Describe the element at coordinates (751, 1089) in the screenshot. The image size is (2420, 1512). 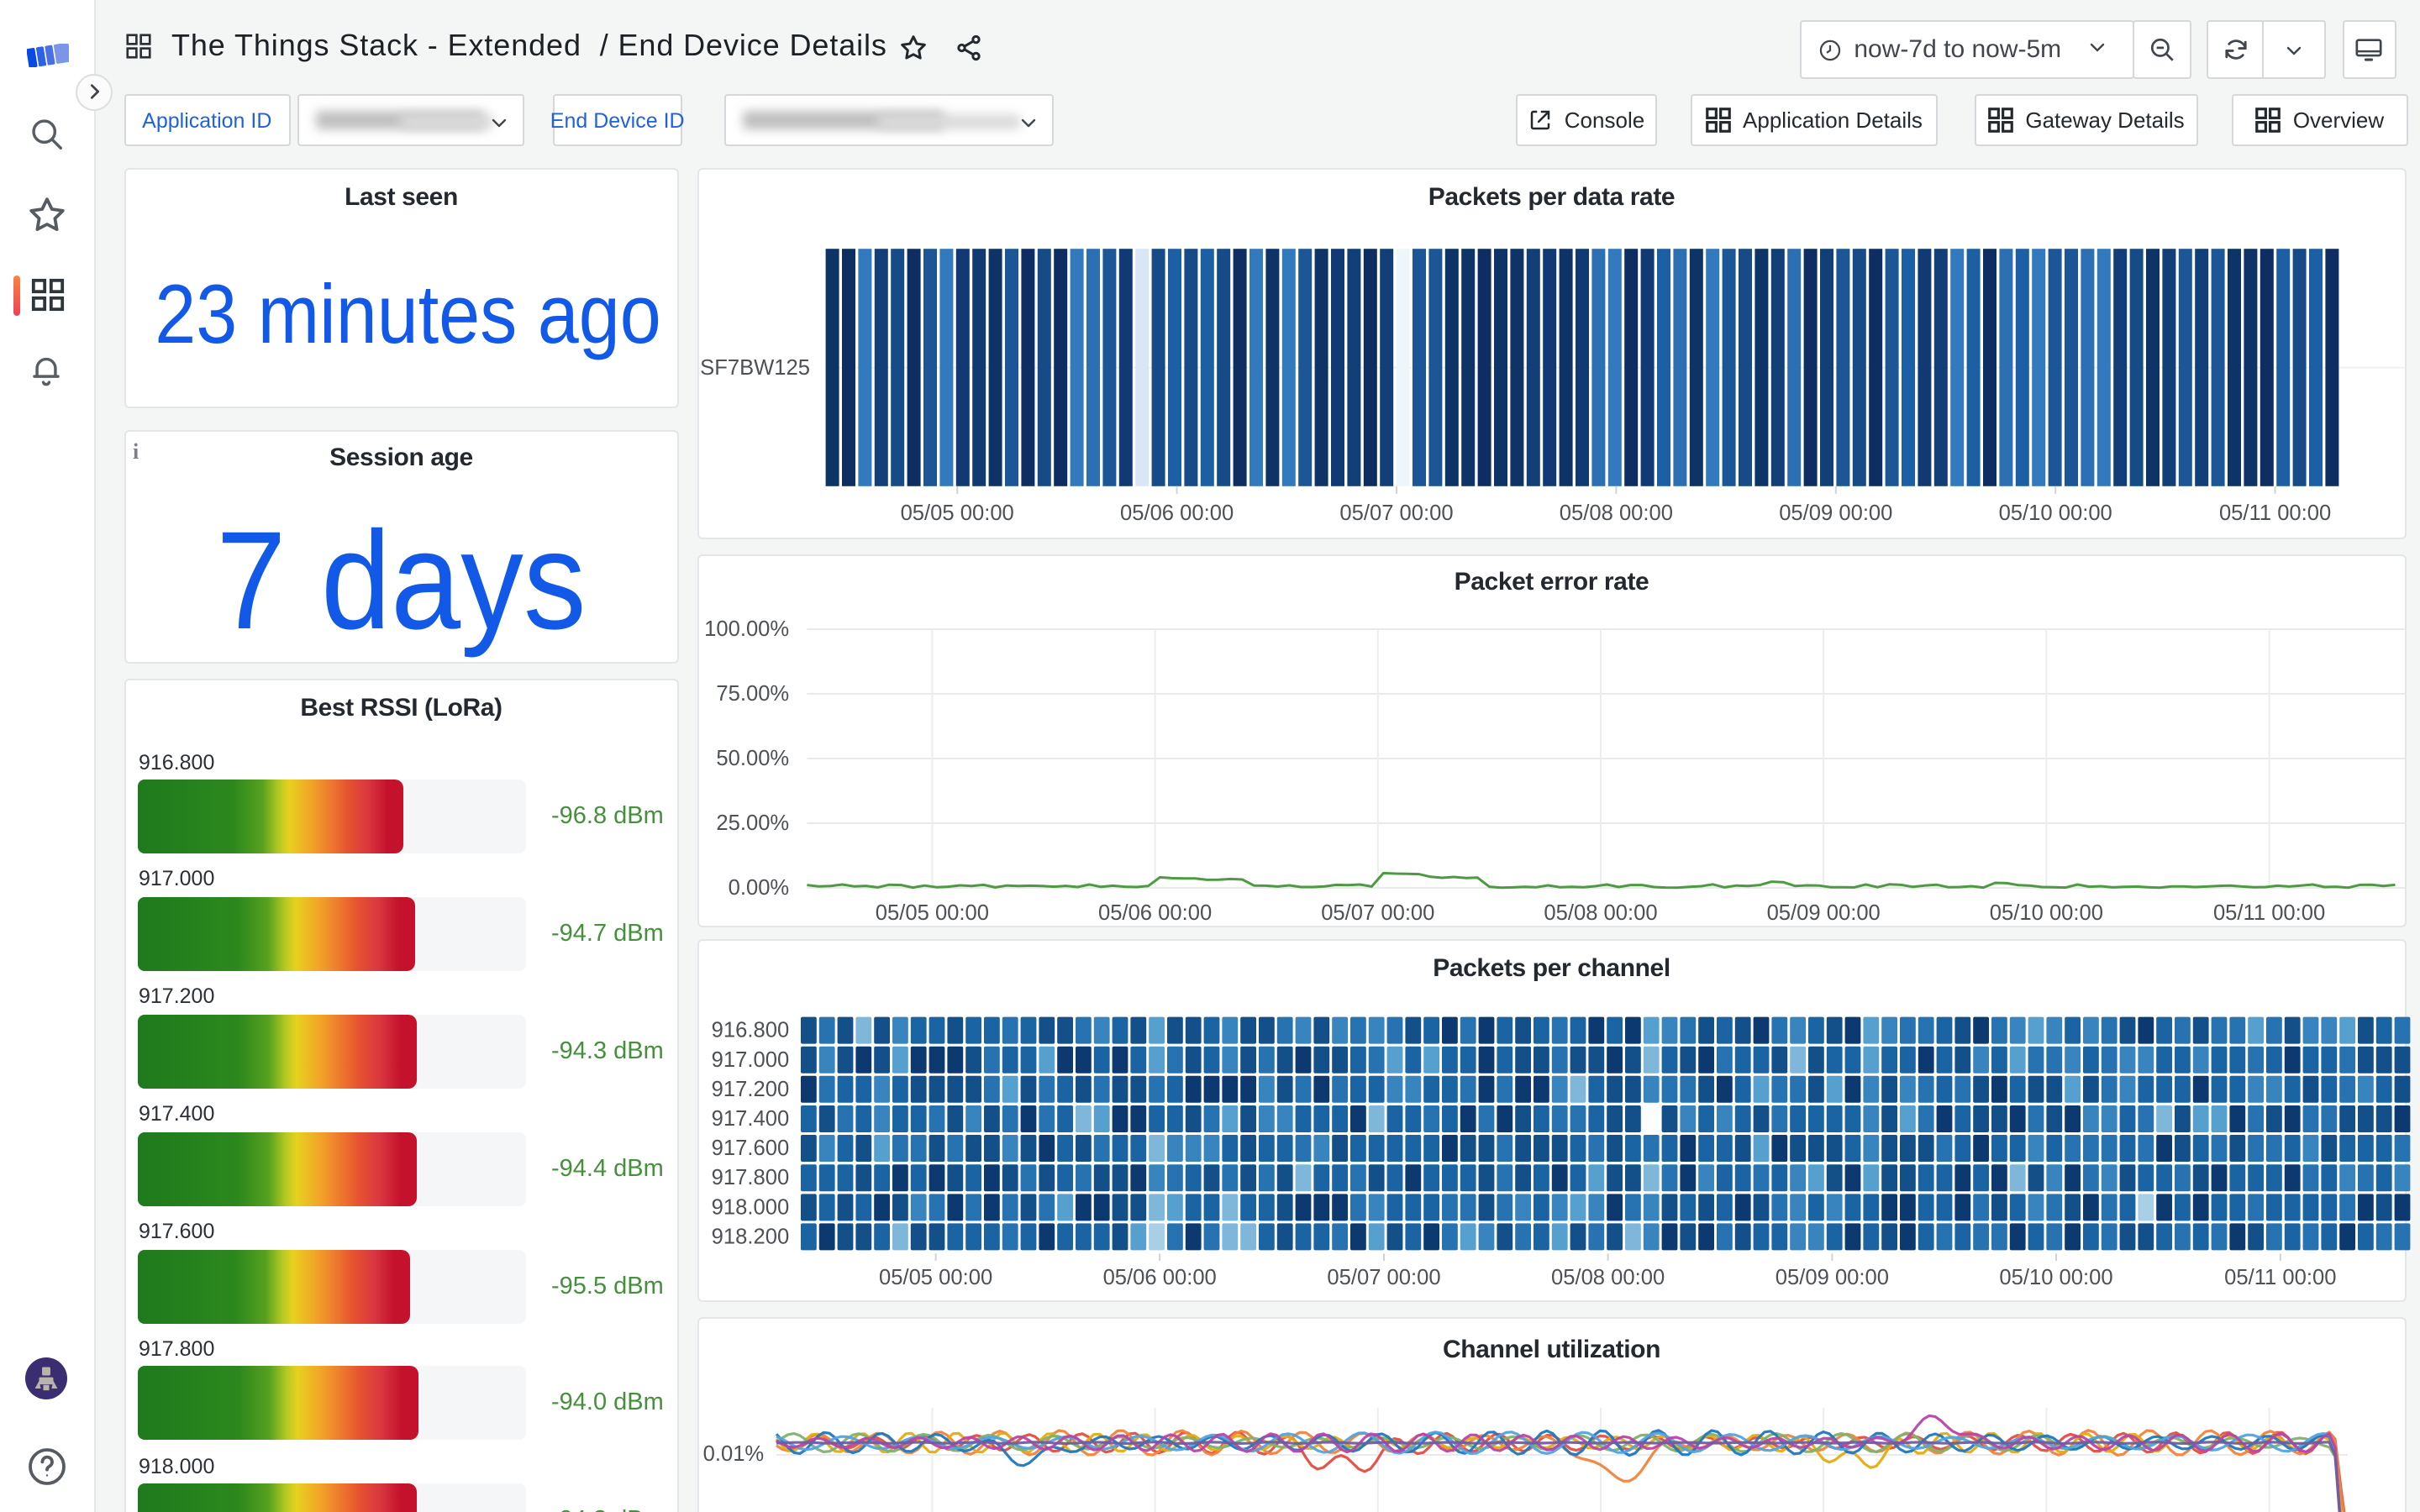
I see `svg-text: 917.200` at that location.